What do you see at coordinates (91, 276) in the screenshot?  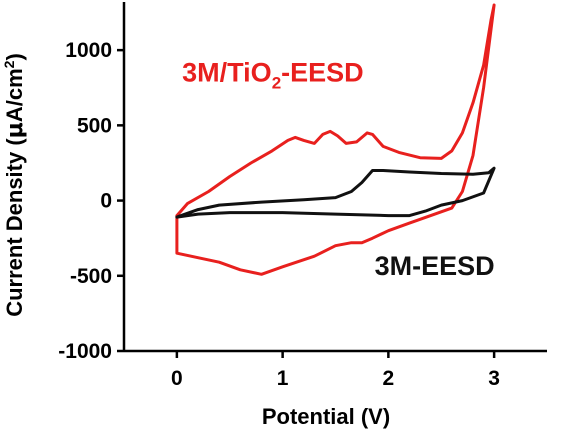 I see `y-tick-label: -500` at bounding box center [91, 276].